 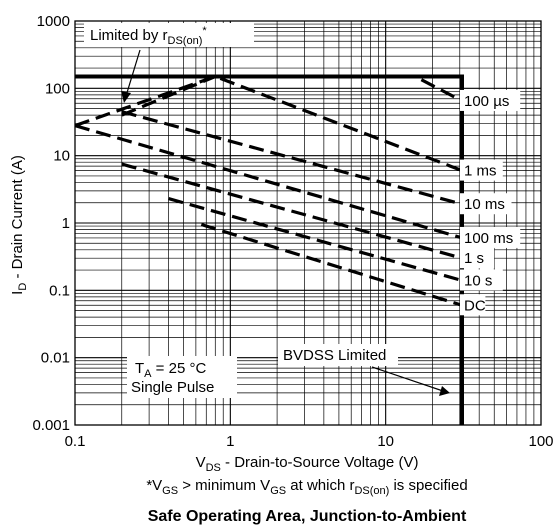 I want to click on x-axis-title: VDS - Drain-to-Source Voltage (V), so click(x=307, y=464).